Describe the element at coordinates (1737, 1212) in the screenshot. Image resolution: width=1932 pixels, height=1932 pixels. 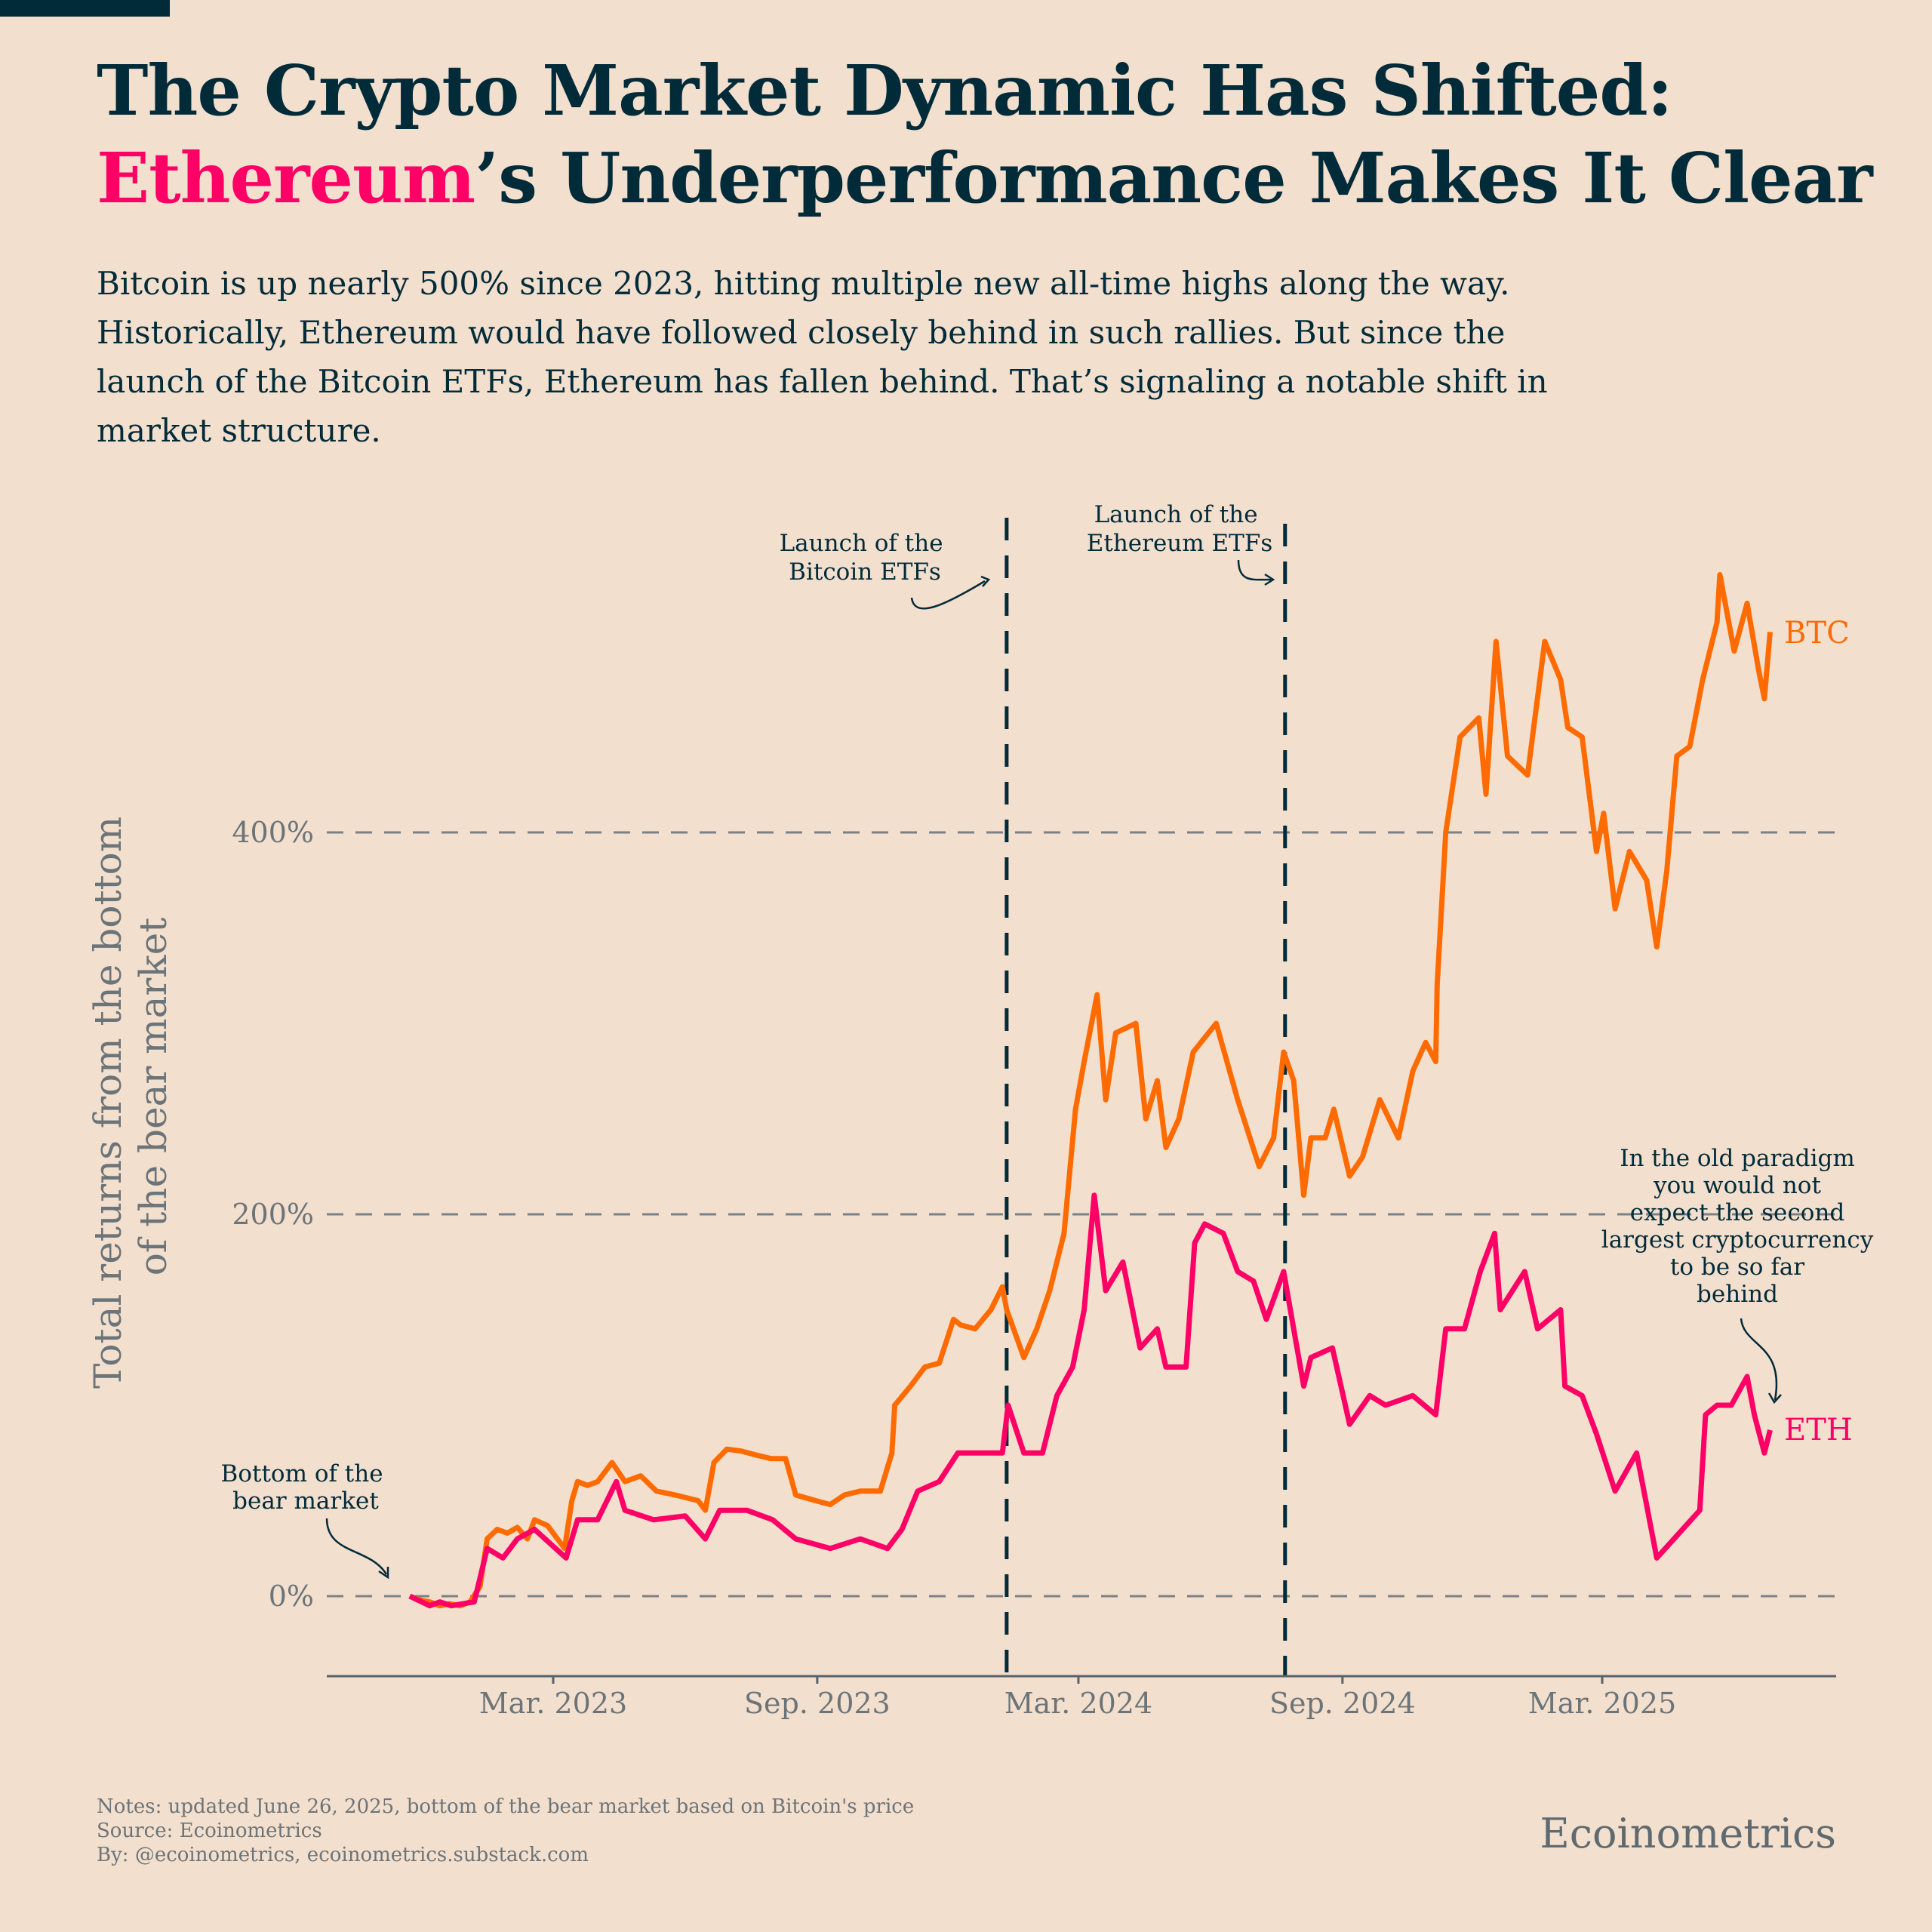
I see `paradigm-annotation-line: expect the second` at that location.